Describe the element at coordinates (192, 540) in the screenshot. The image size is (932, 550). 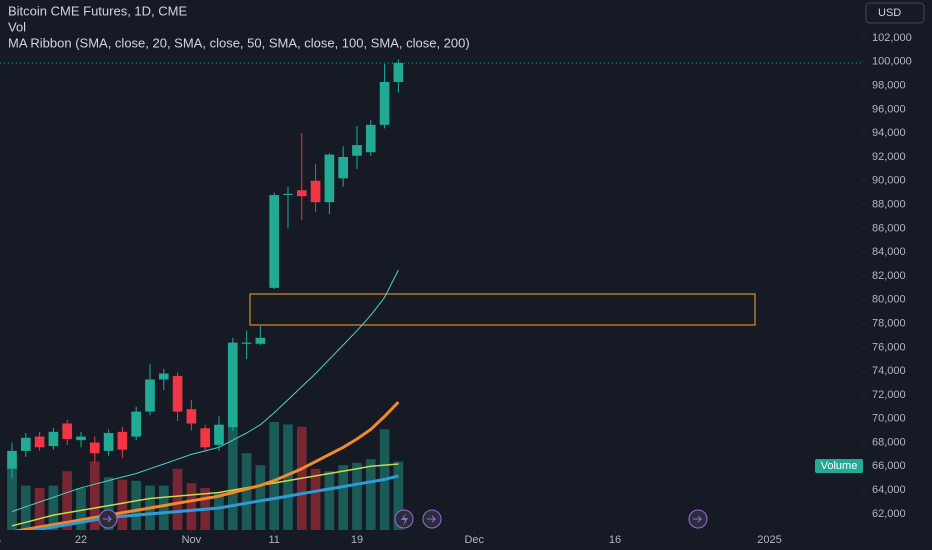
I see `x-tick-label: Nov` at that location.